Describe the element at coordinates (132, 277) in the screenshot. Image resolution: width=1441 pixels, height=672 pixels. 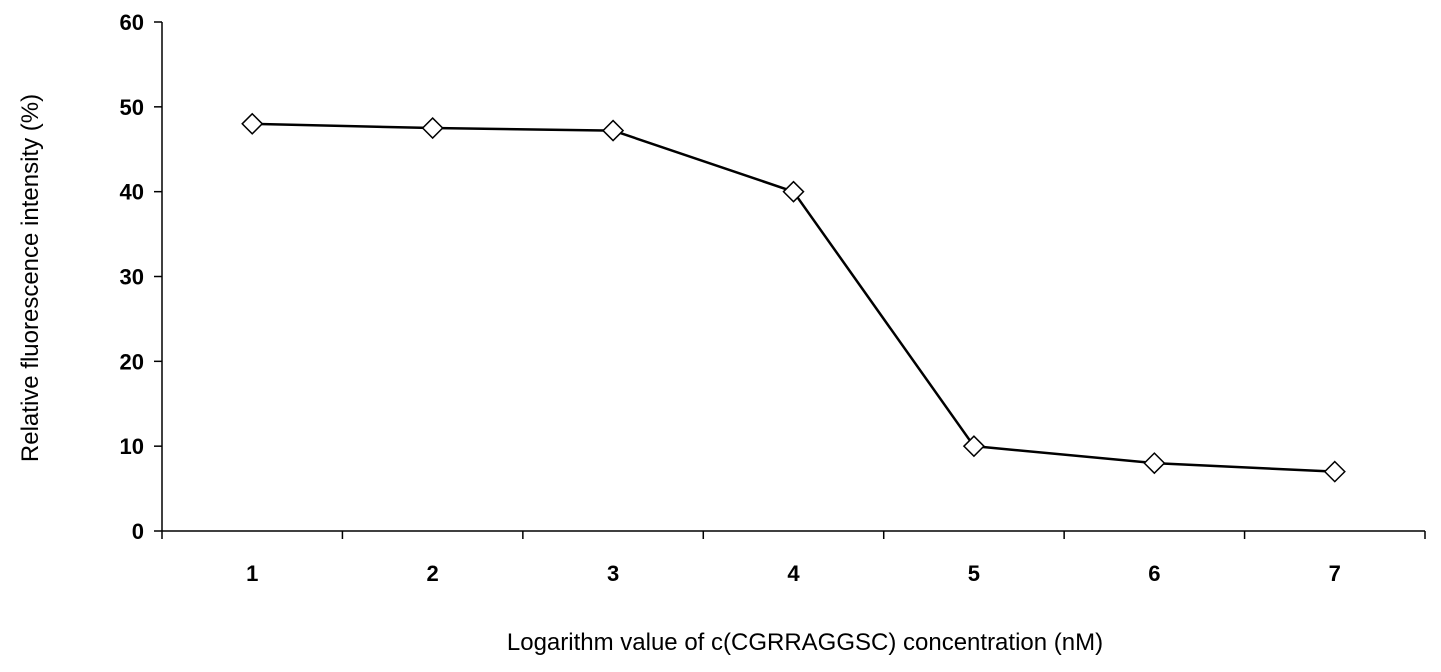
I see `y-tick-label: 30` at that location.